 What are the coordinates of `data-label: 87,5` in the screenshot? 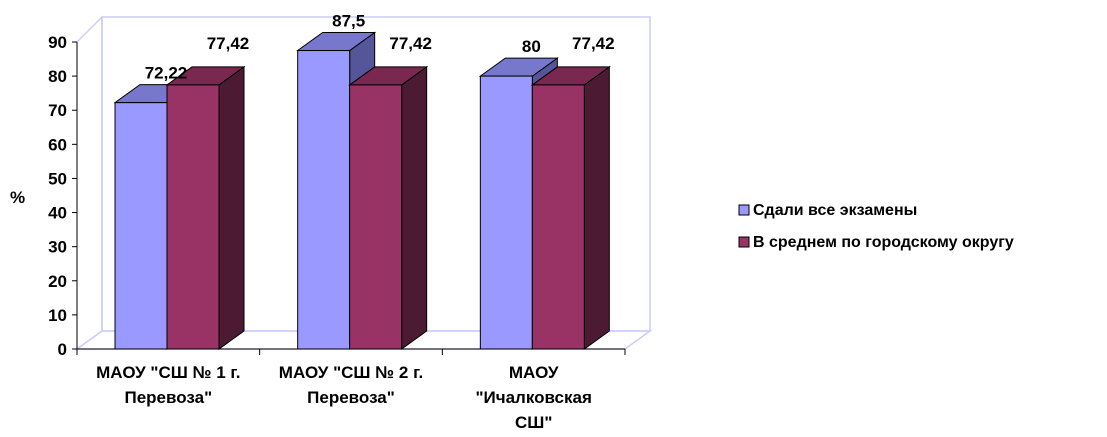 It's located at (348, 21).